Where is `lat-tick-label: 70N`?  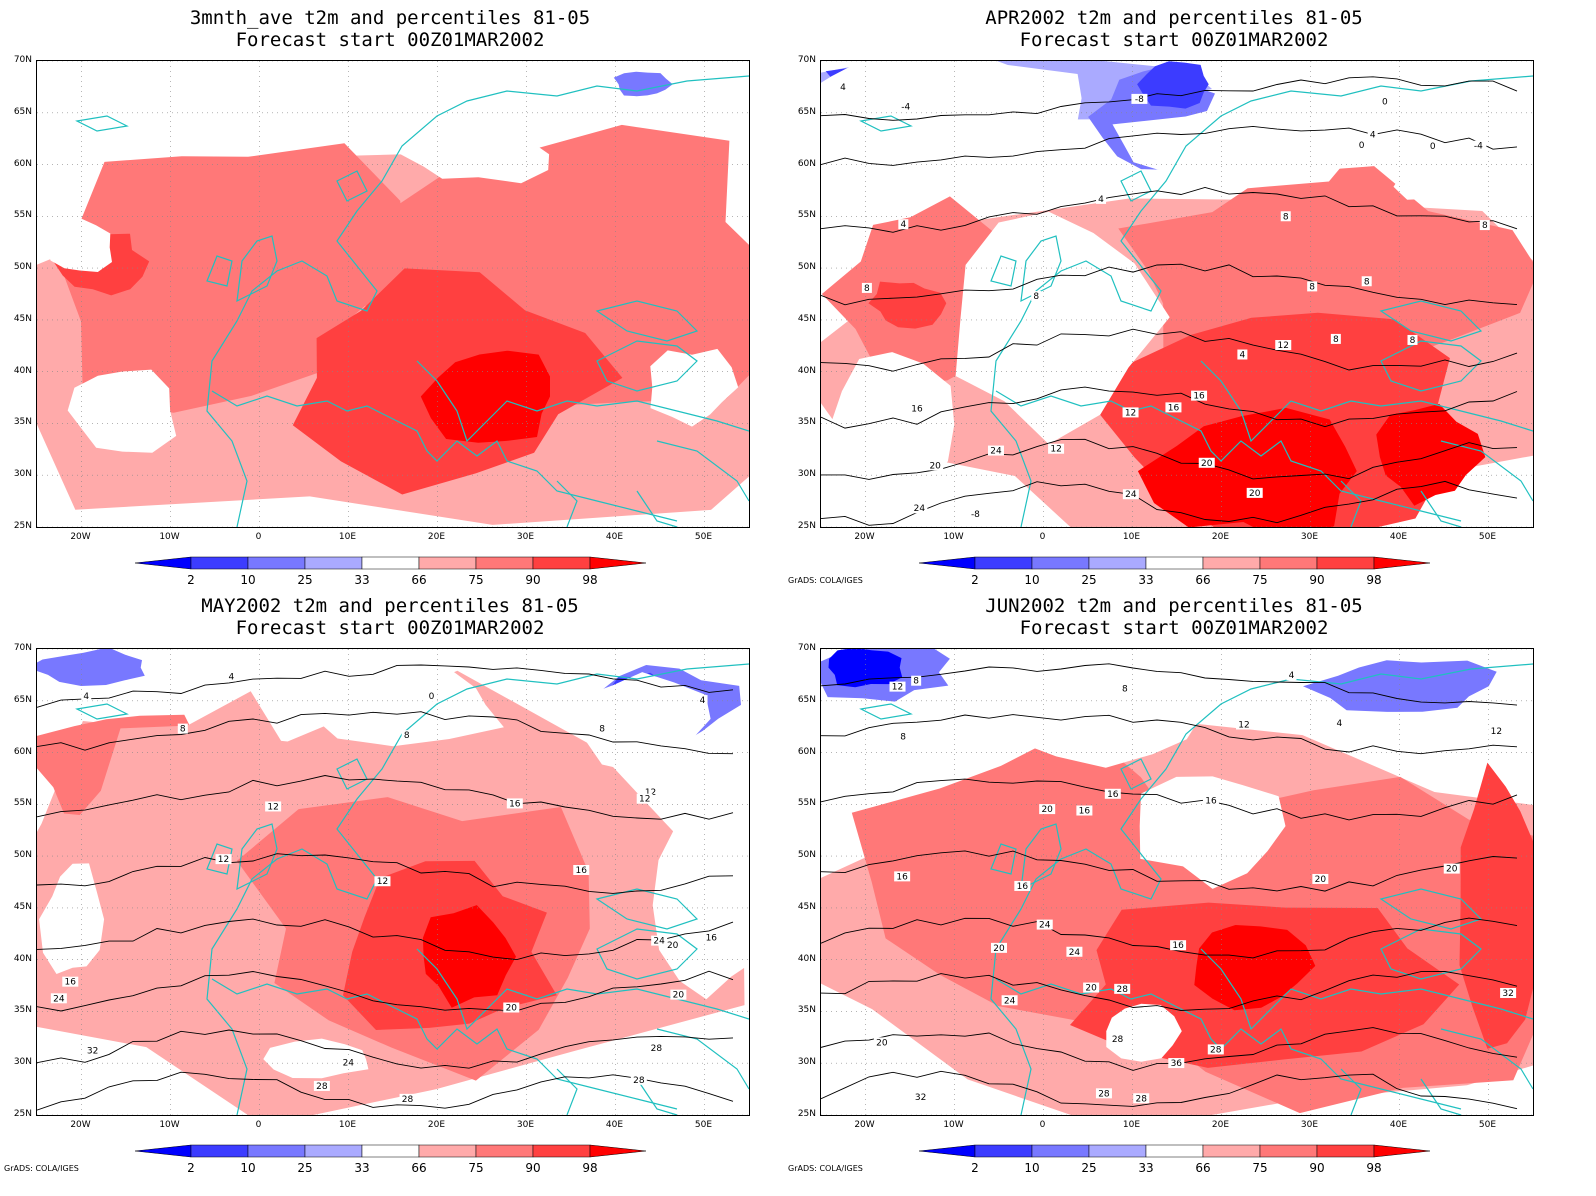 lat-tick-label: 70N is located at coordinates (806, 60).